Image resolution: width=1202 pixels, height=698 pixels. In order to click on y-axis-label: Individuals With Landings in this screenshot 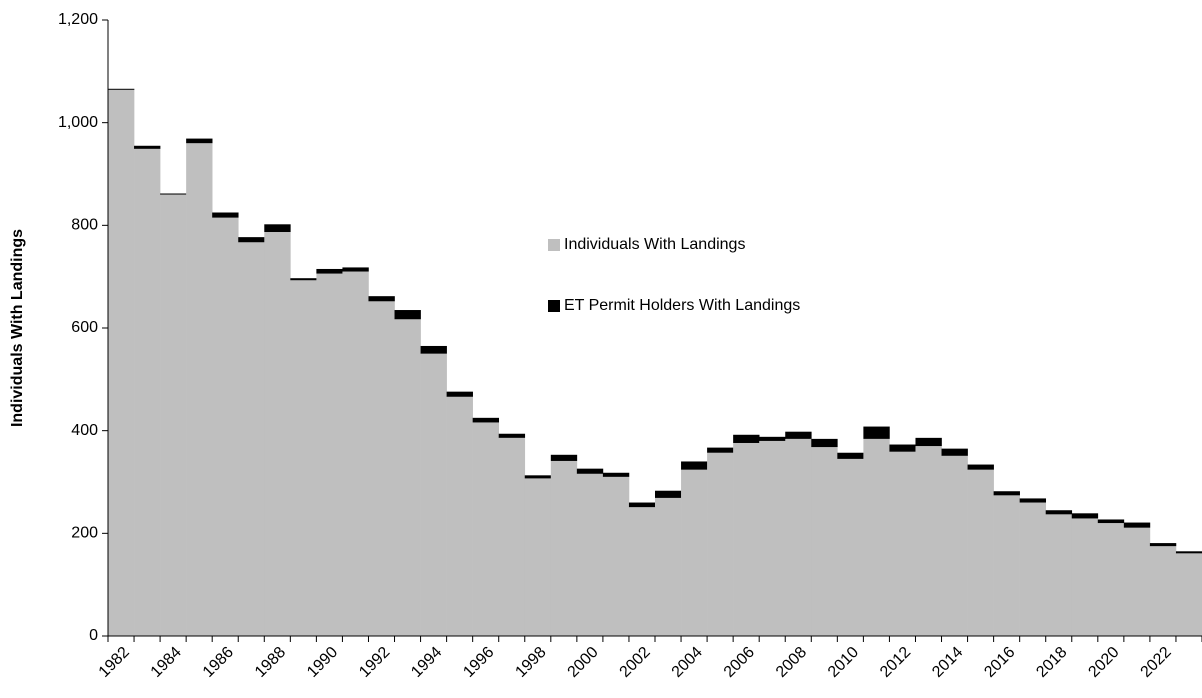, I will do `click(17, 328)`.